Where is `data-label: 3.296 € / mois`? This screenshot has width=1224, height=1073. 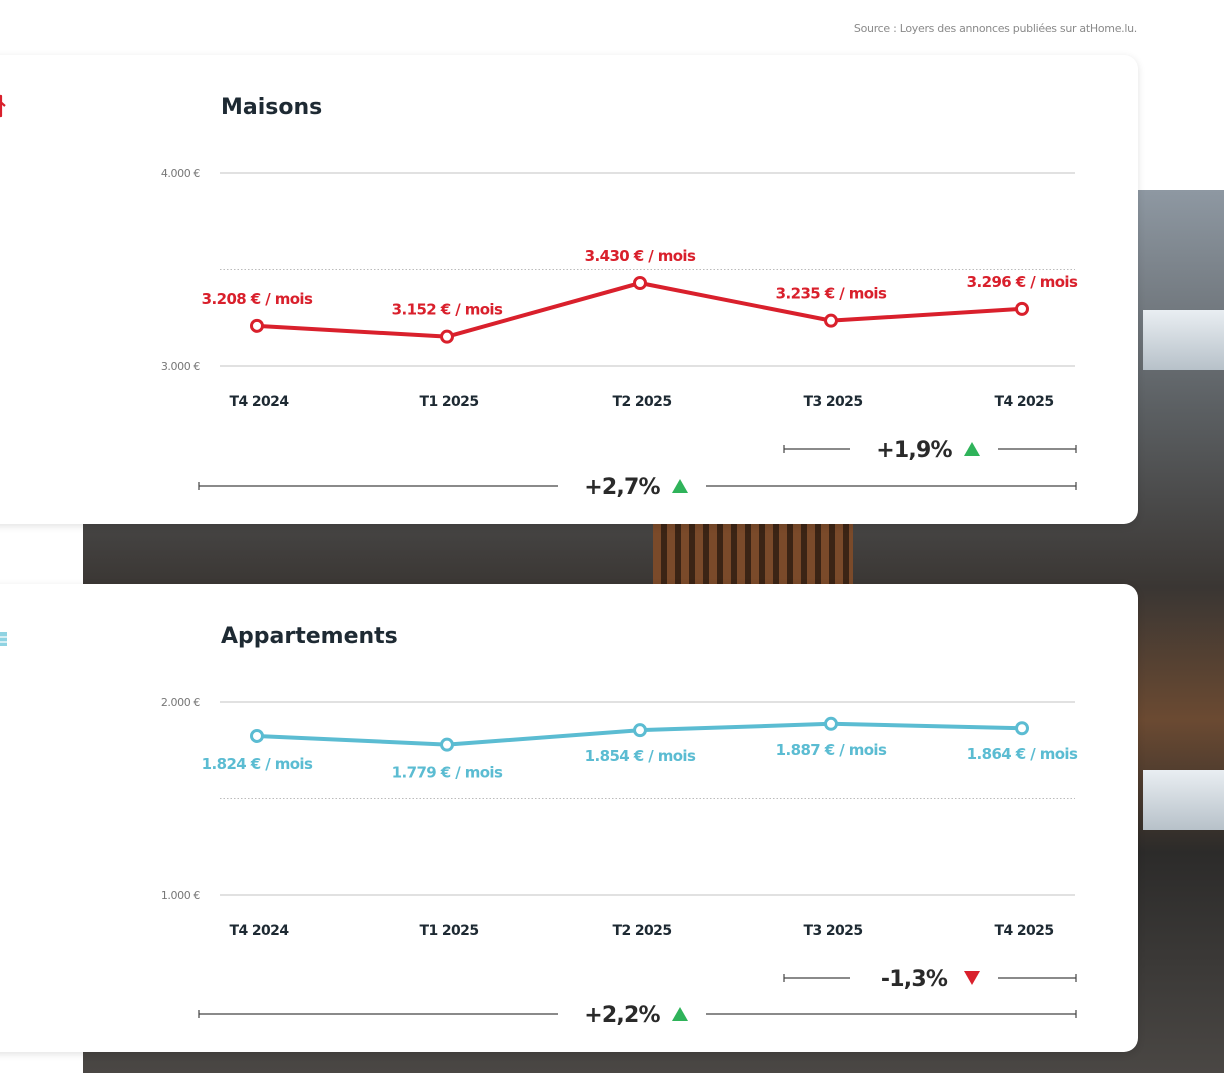 data-label: 3.296 € / mois is located at coordinates (1022, 282).